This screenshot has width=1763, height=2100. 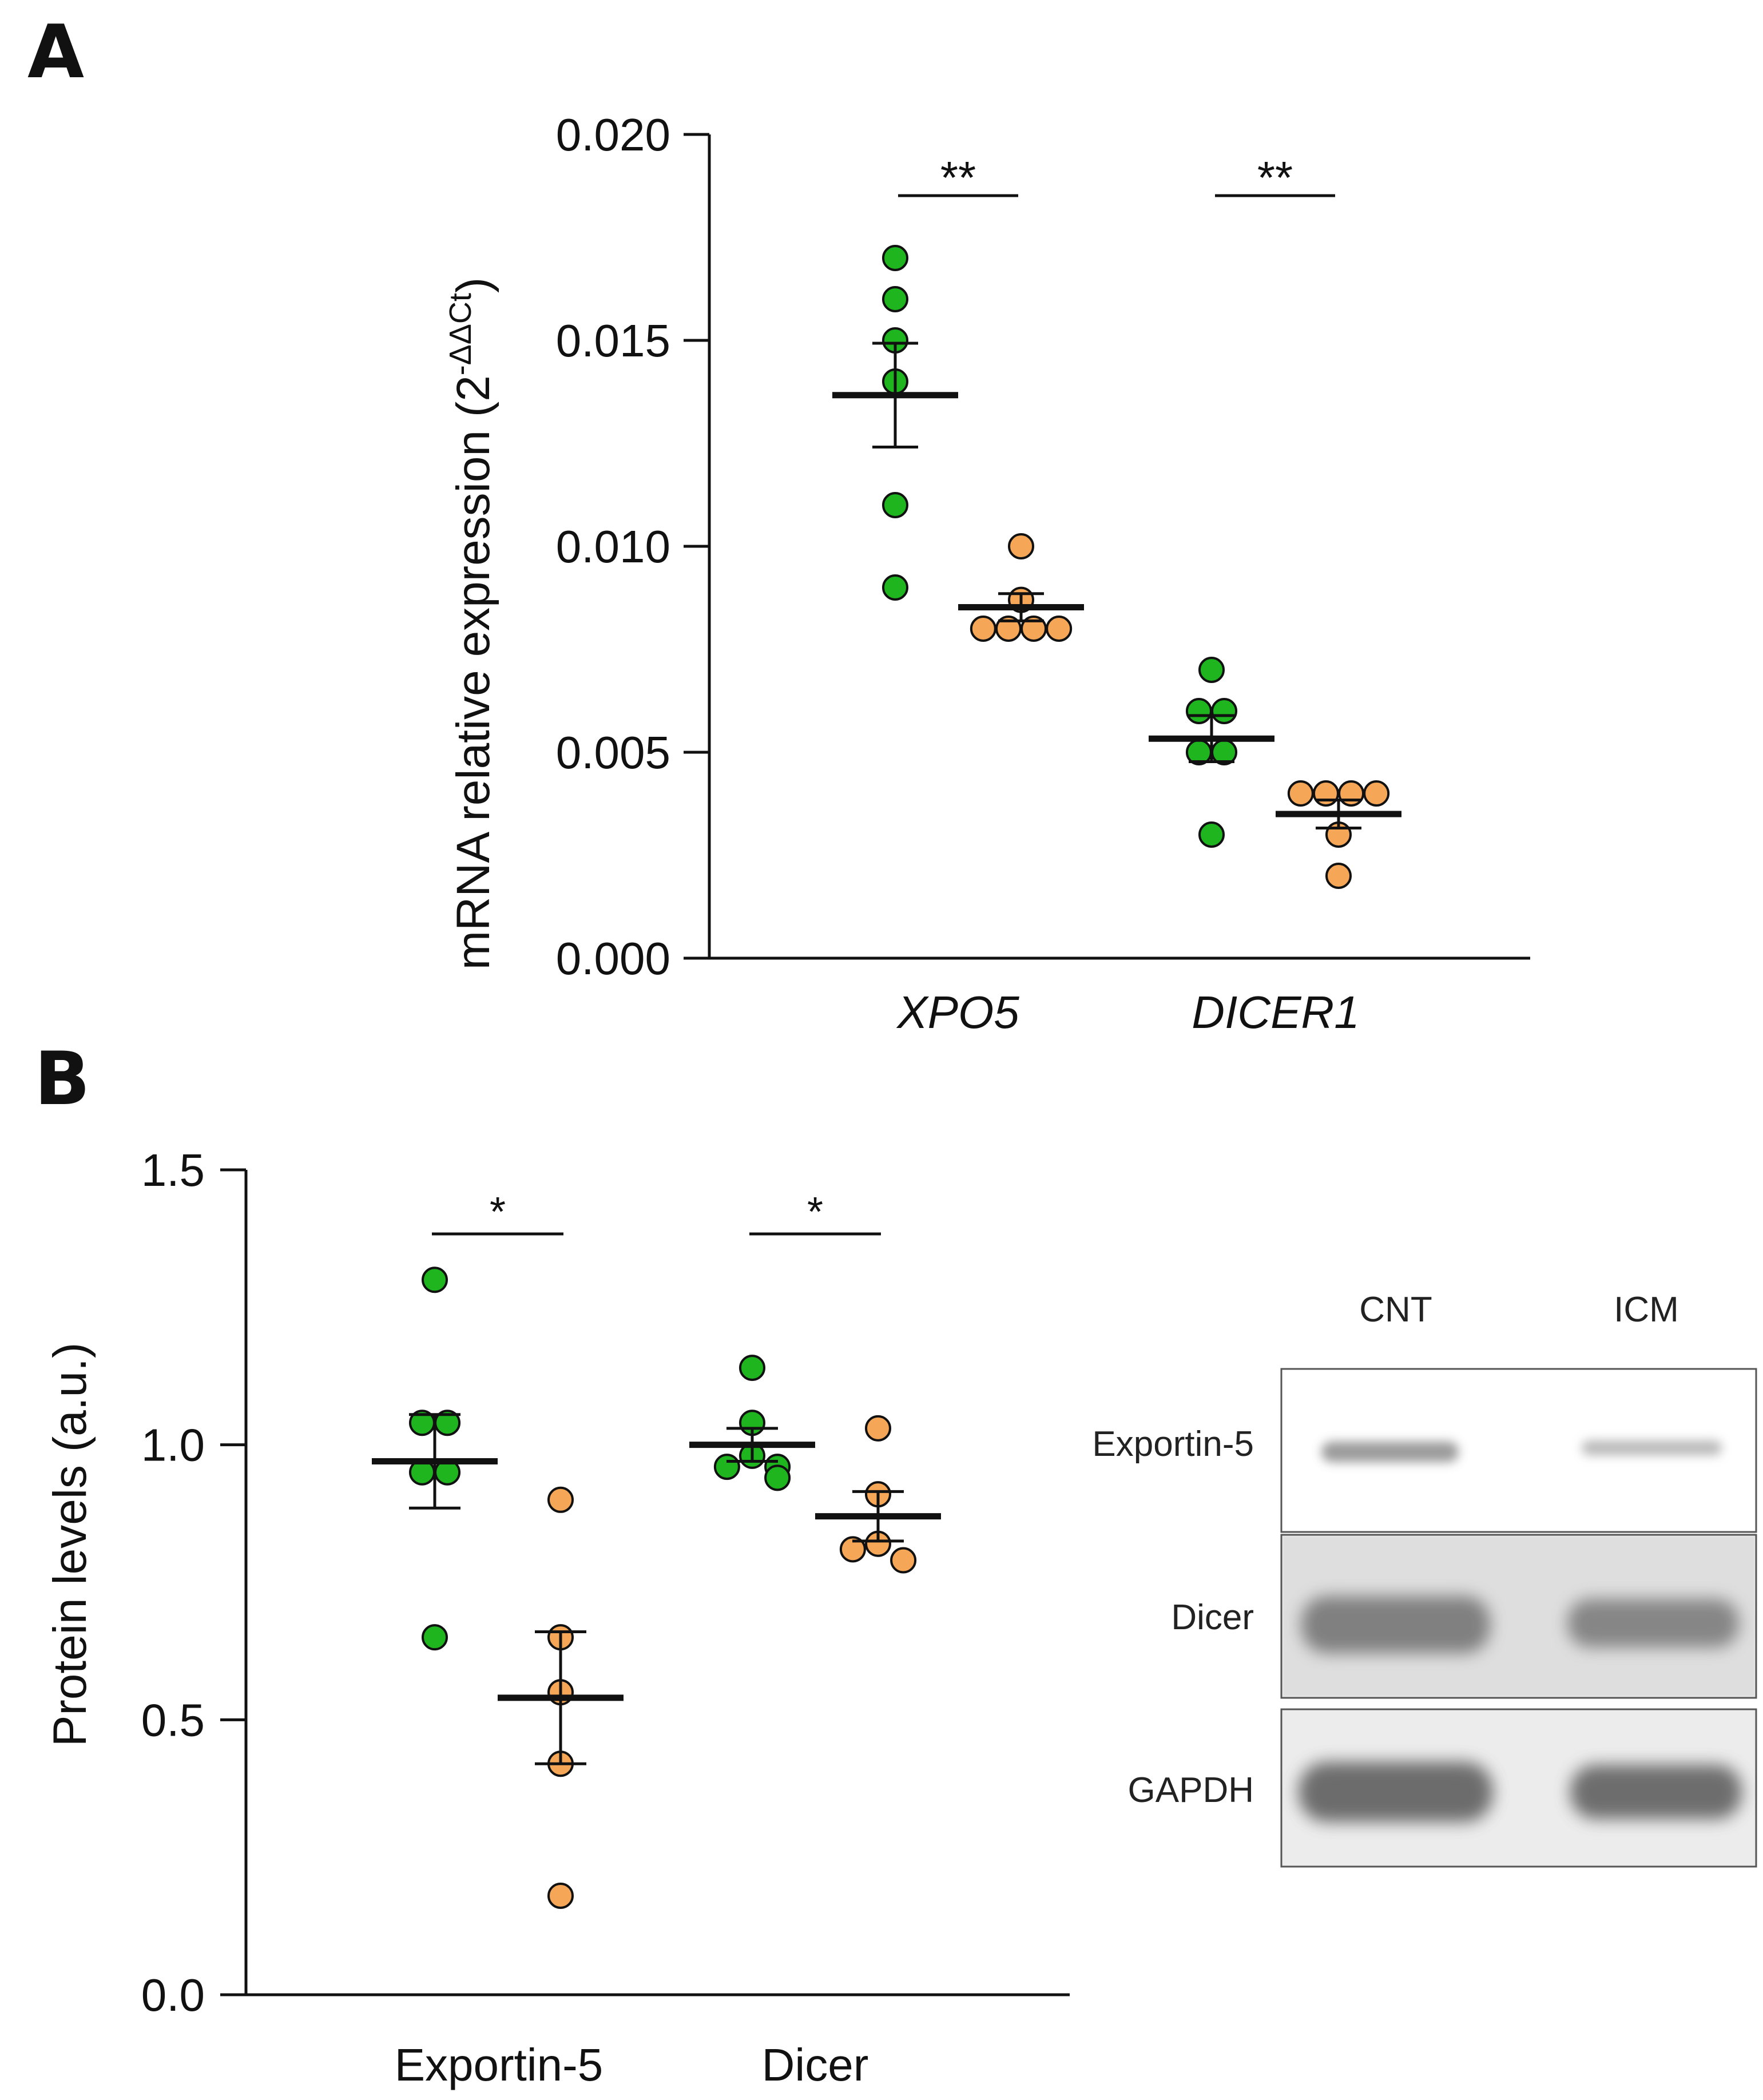 What do you see at coordinates (1212, 1618) in the screenshot?
I see `blot-row-dicer: Dicer` at bounding box center [1212, 1618].